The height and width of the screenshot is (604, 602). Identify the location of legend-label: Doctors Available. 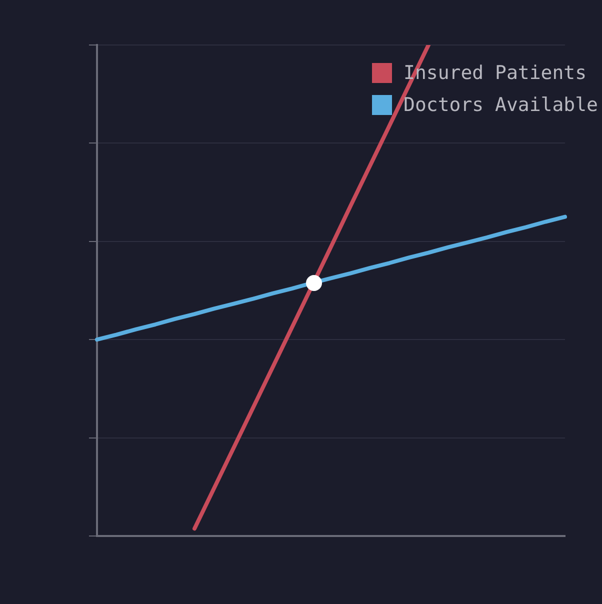
(501, 105).